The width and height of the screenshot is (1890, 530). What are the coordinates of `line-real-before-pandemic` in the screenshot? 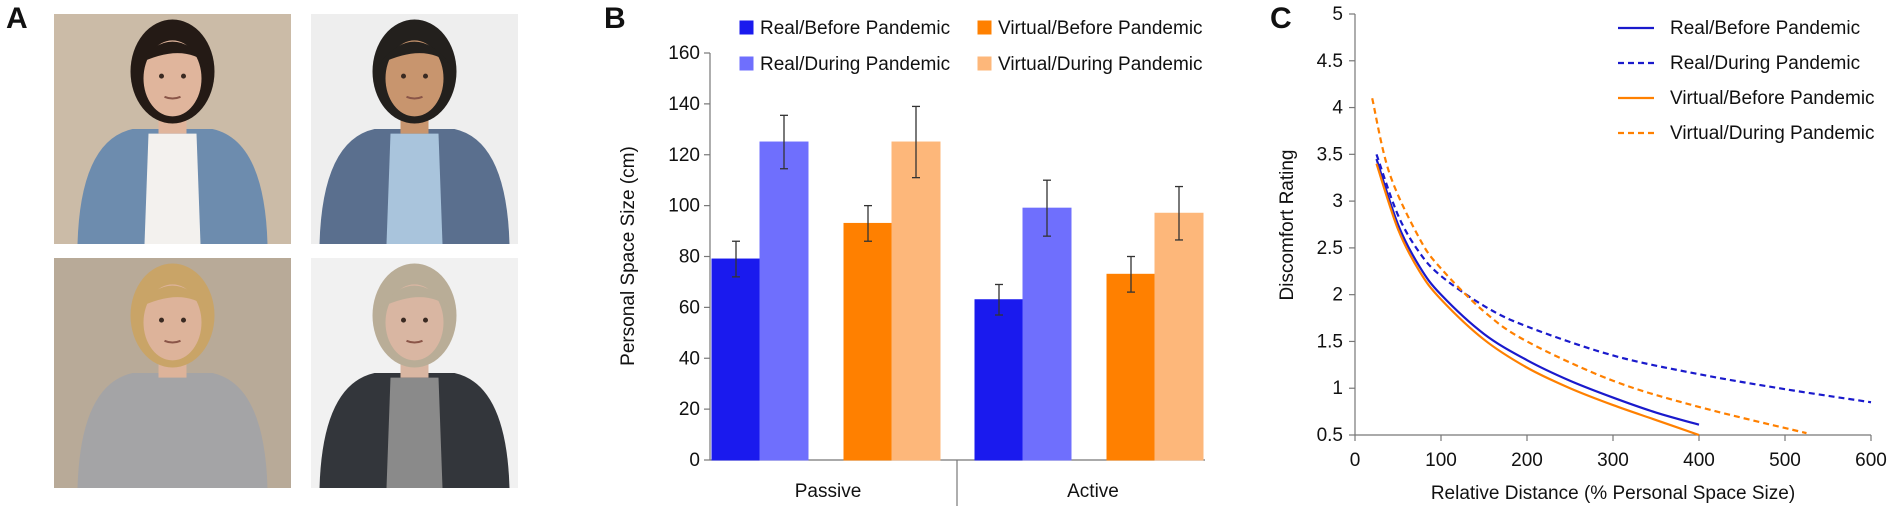 It's located at (1537, 292).